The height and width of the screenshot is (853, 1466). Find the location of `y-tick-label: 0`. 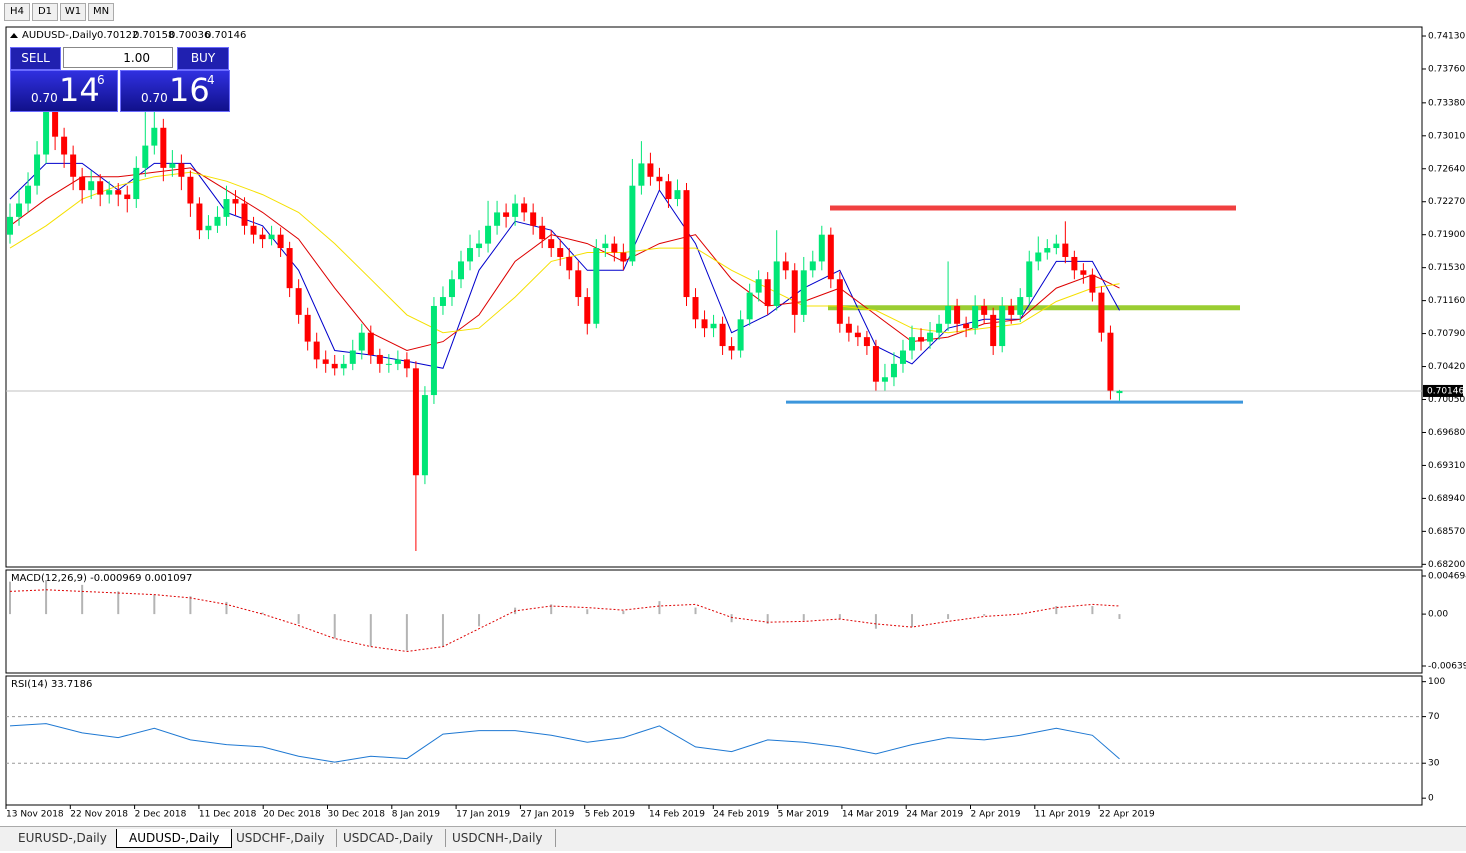

y-tick-label: 0 is located at coordinates (1431, 799).